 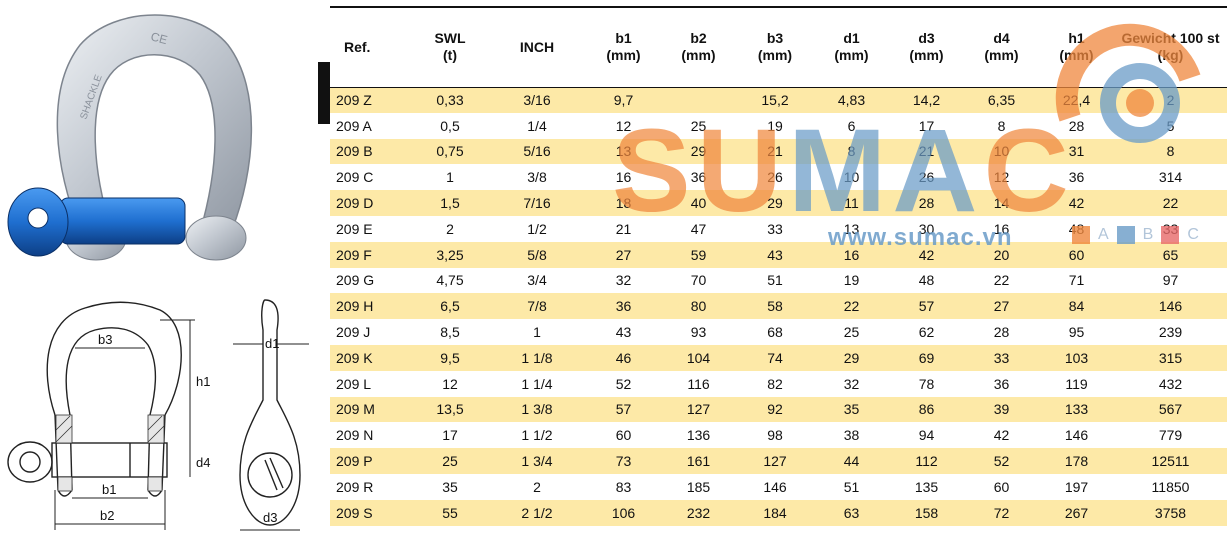 What do you see at coordinates (698, 203) in the screenshot?
I see `value-cell: 40` at bounding box center [698, 203].